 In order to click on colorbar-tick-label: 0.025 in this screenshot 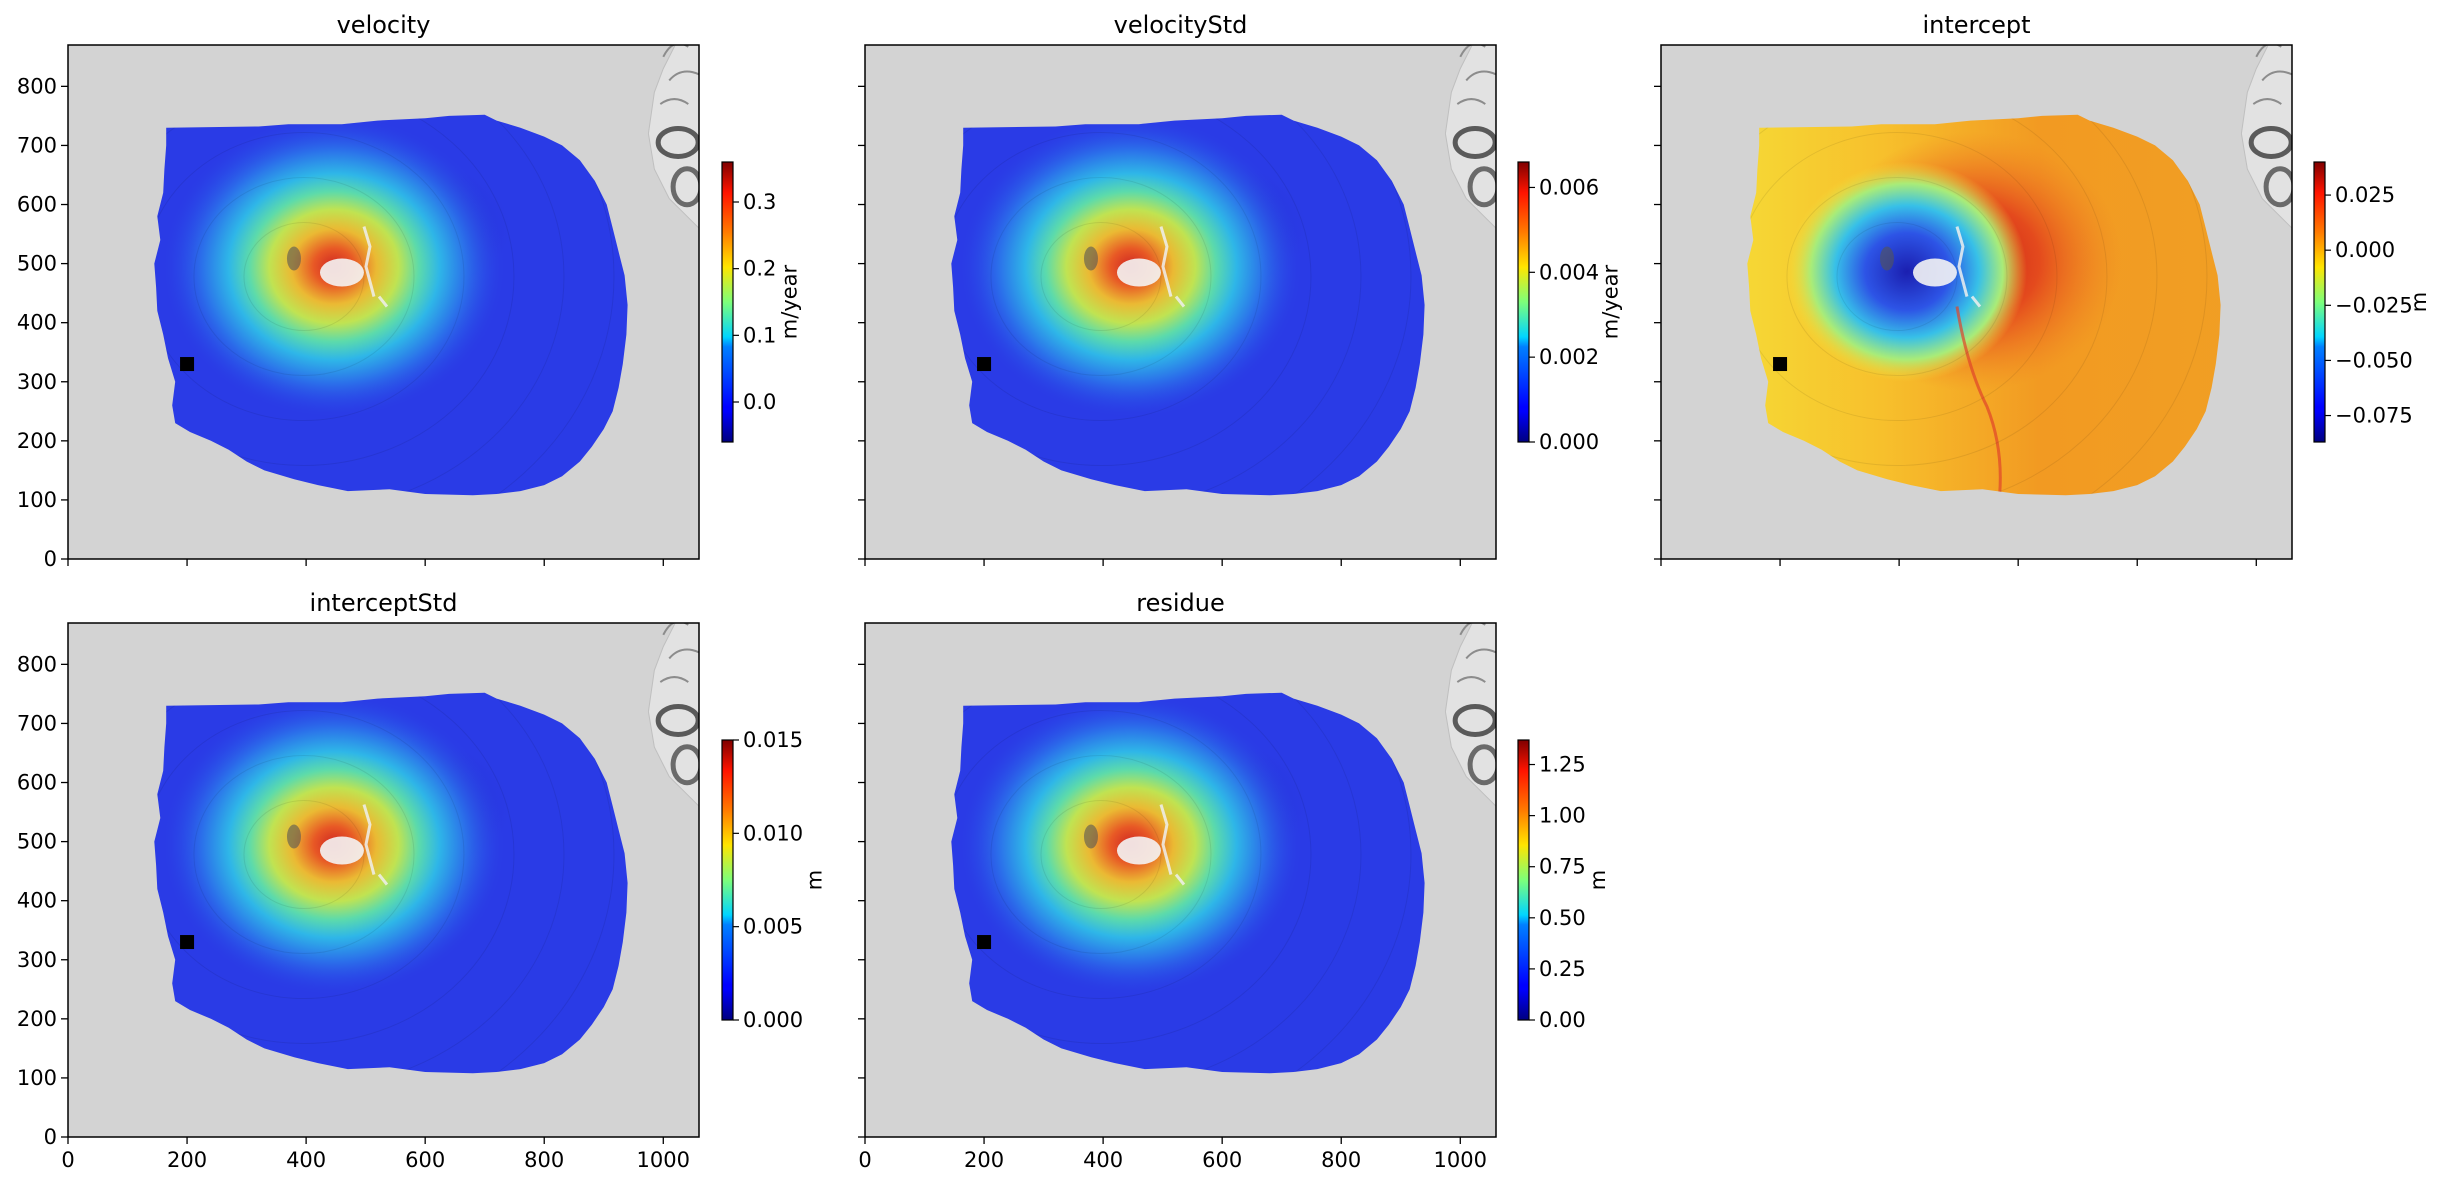, I will do `click(2365, 195)`.